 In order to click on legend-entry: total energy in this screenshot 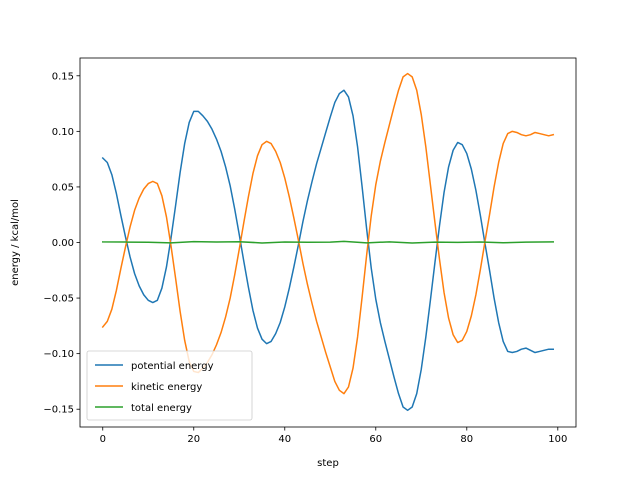, I will do `click(161, 408)`.